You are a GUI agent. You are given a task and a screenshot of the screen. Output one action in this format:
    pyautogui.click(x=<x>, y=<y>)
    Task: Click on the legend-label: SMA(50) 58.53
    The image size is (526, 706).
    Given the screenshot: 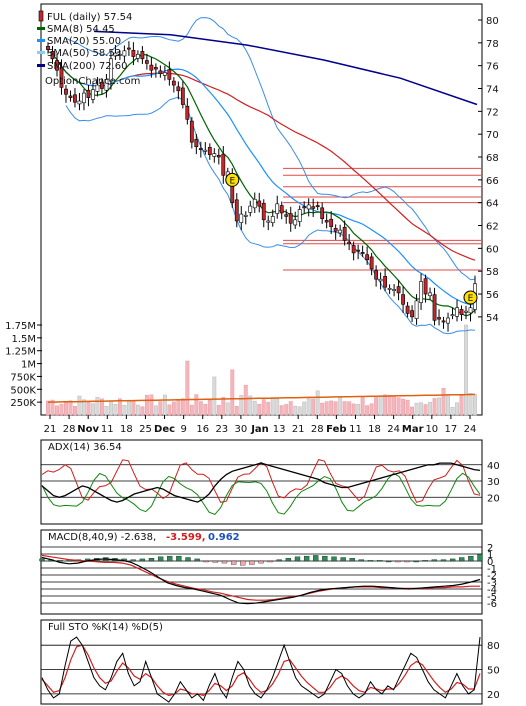 What is the action you would take?
    pyautogui.click(x=84, y=53)
    